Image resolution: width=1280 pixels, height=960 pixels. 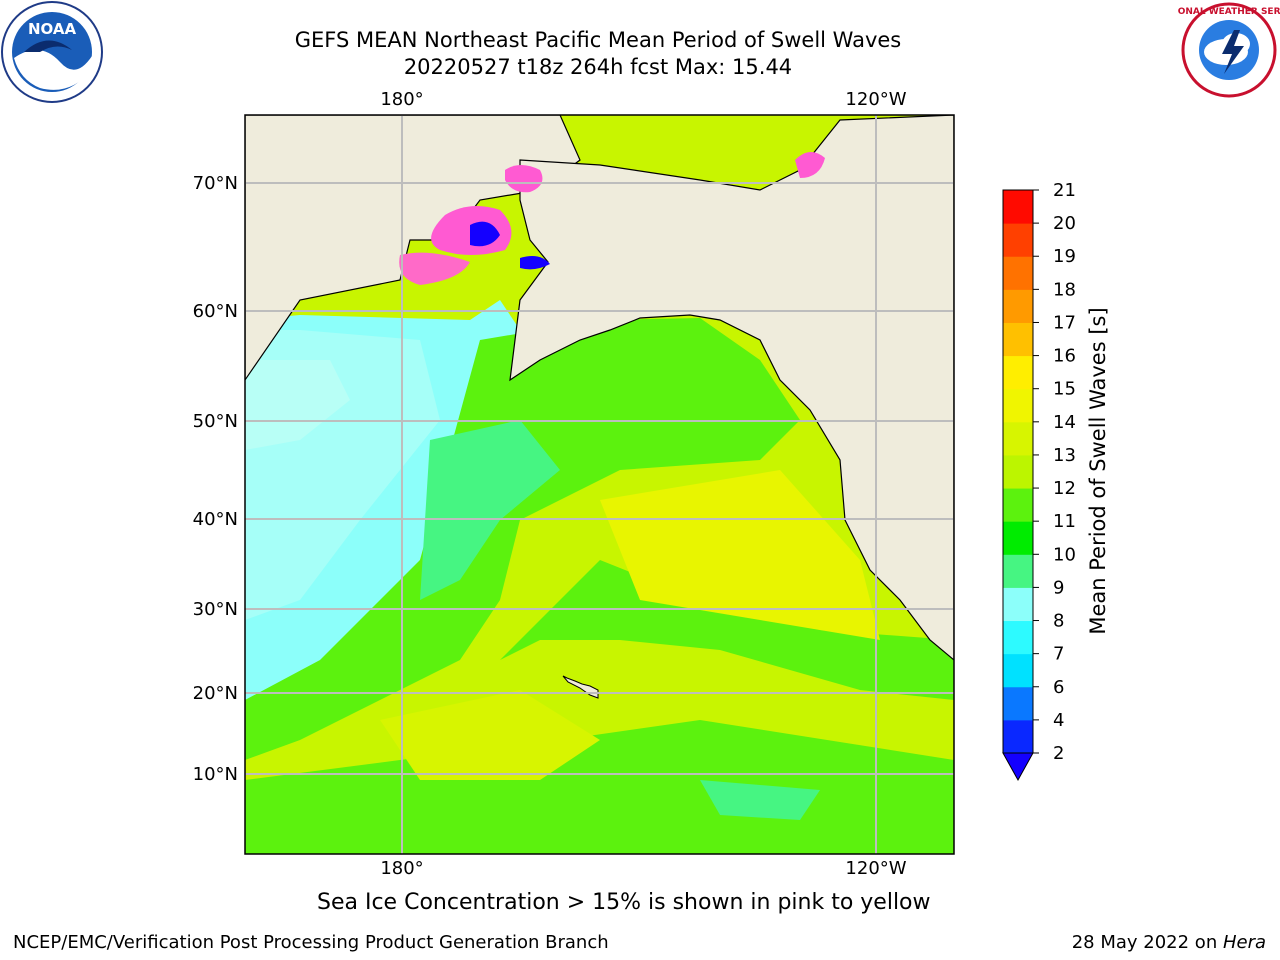 I want to click on lat-label-70n: 70°N, so click(x=215, y=183).